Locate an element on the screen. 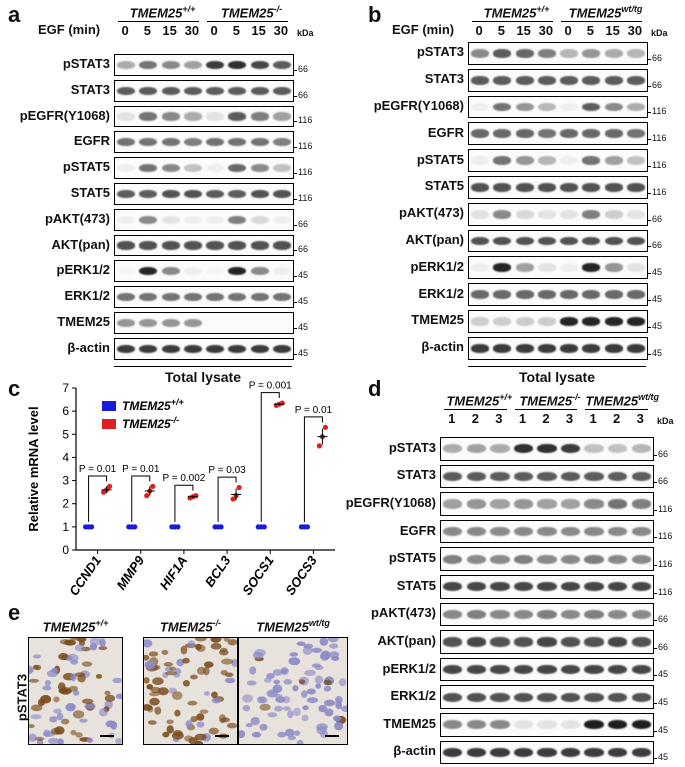  ihc-title: TMEM25-/- is located at coordinates (190, 626).